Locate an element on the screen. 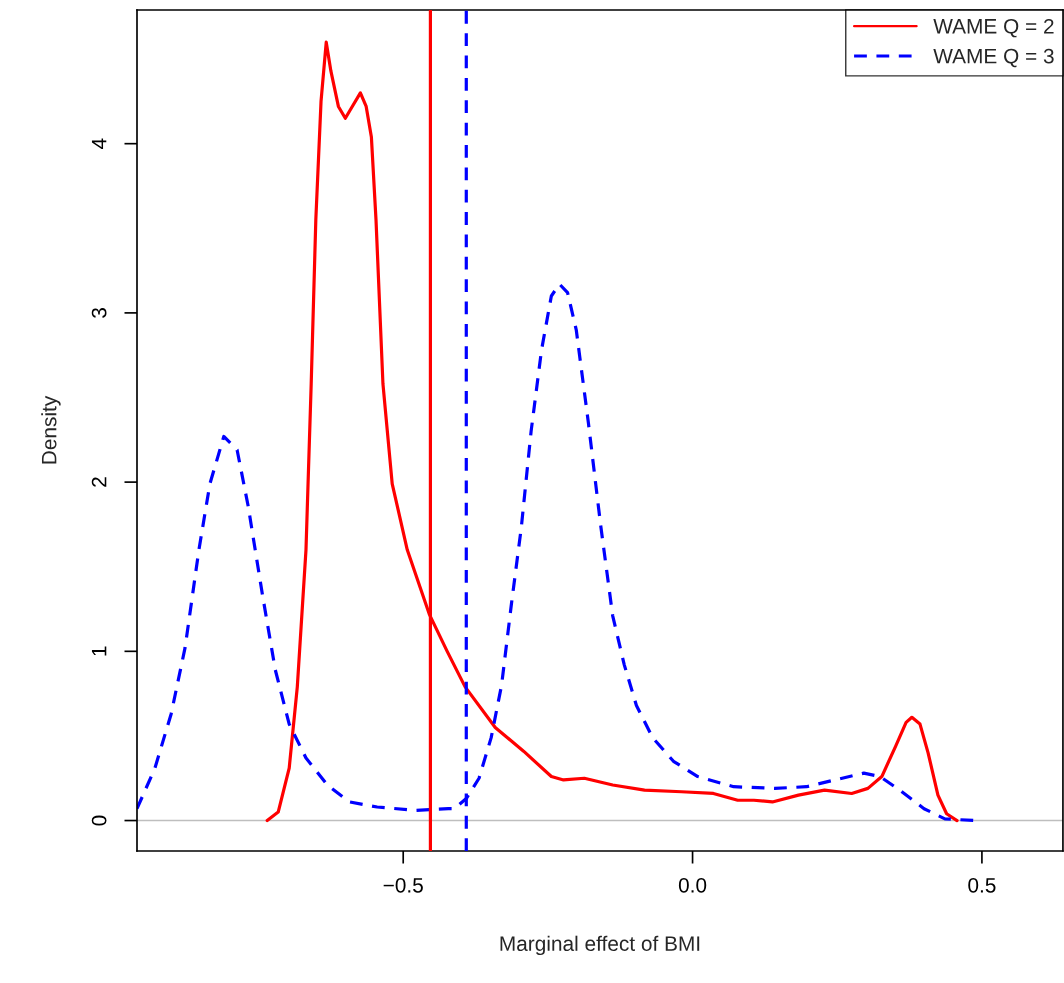 Image resolution: width=1064 pixels, height=983 pixels. y-axis-title: Density is located at coordinates (51, 429).